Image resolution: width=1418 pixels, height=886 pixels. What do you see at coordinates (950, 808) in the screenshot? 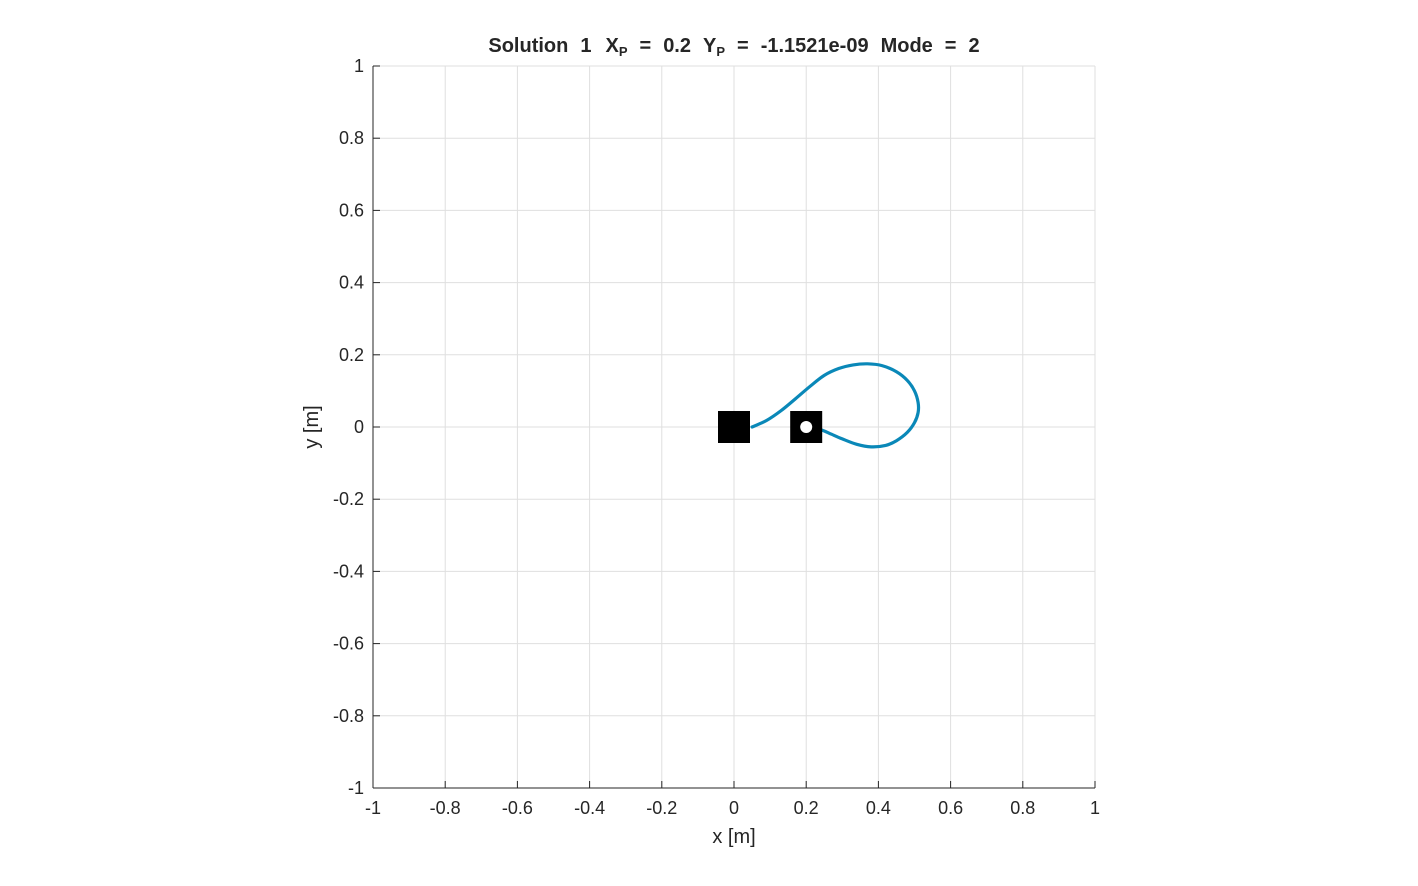
I see `x-tick-label-8: 0.6` at bounding box center [950, 808].